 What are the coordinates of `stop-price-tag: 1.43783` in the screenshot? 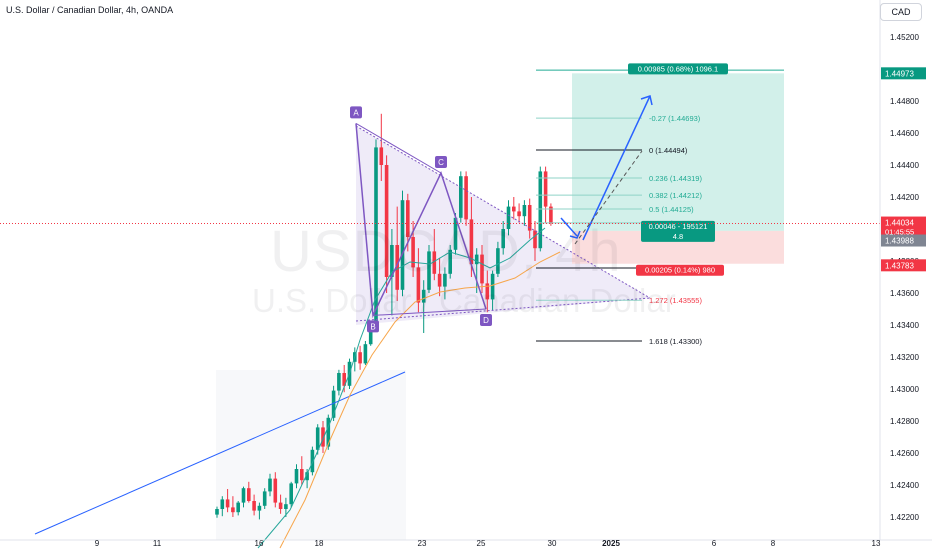 It's located at (899, 265).